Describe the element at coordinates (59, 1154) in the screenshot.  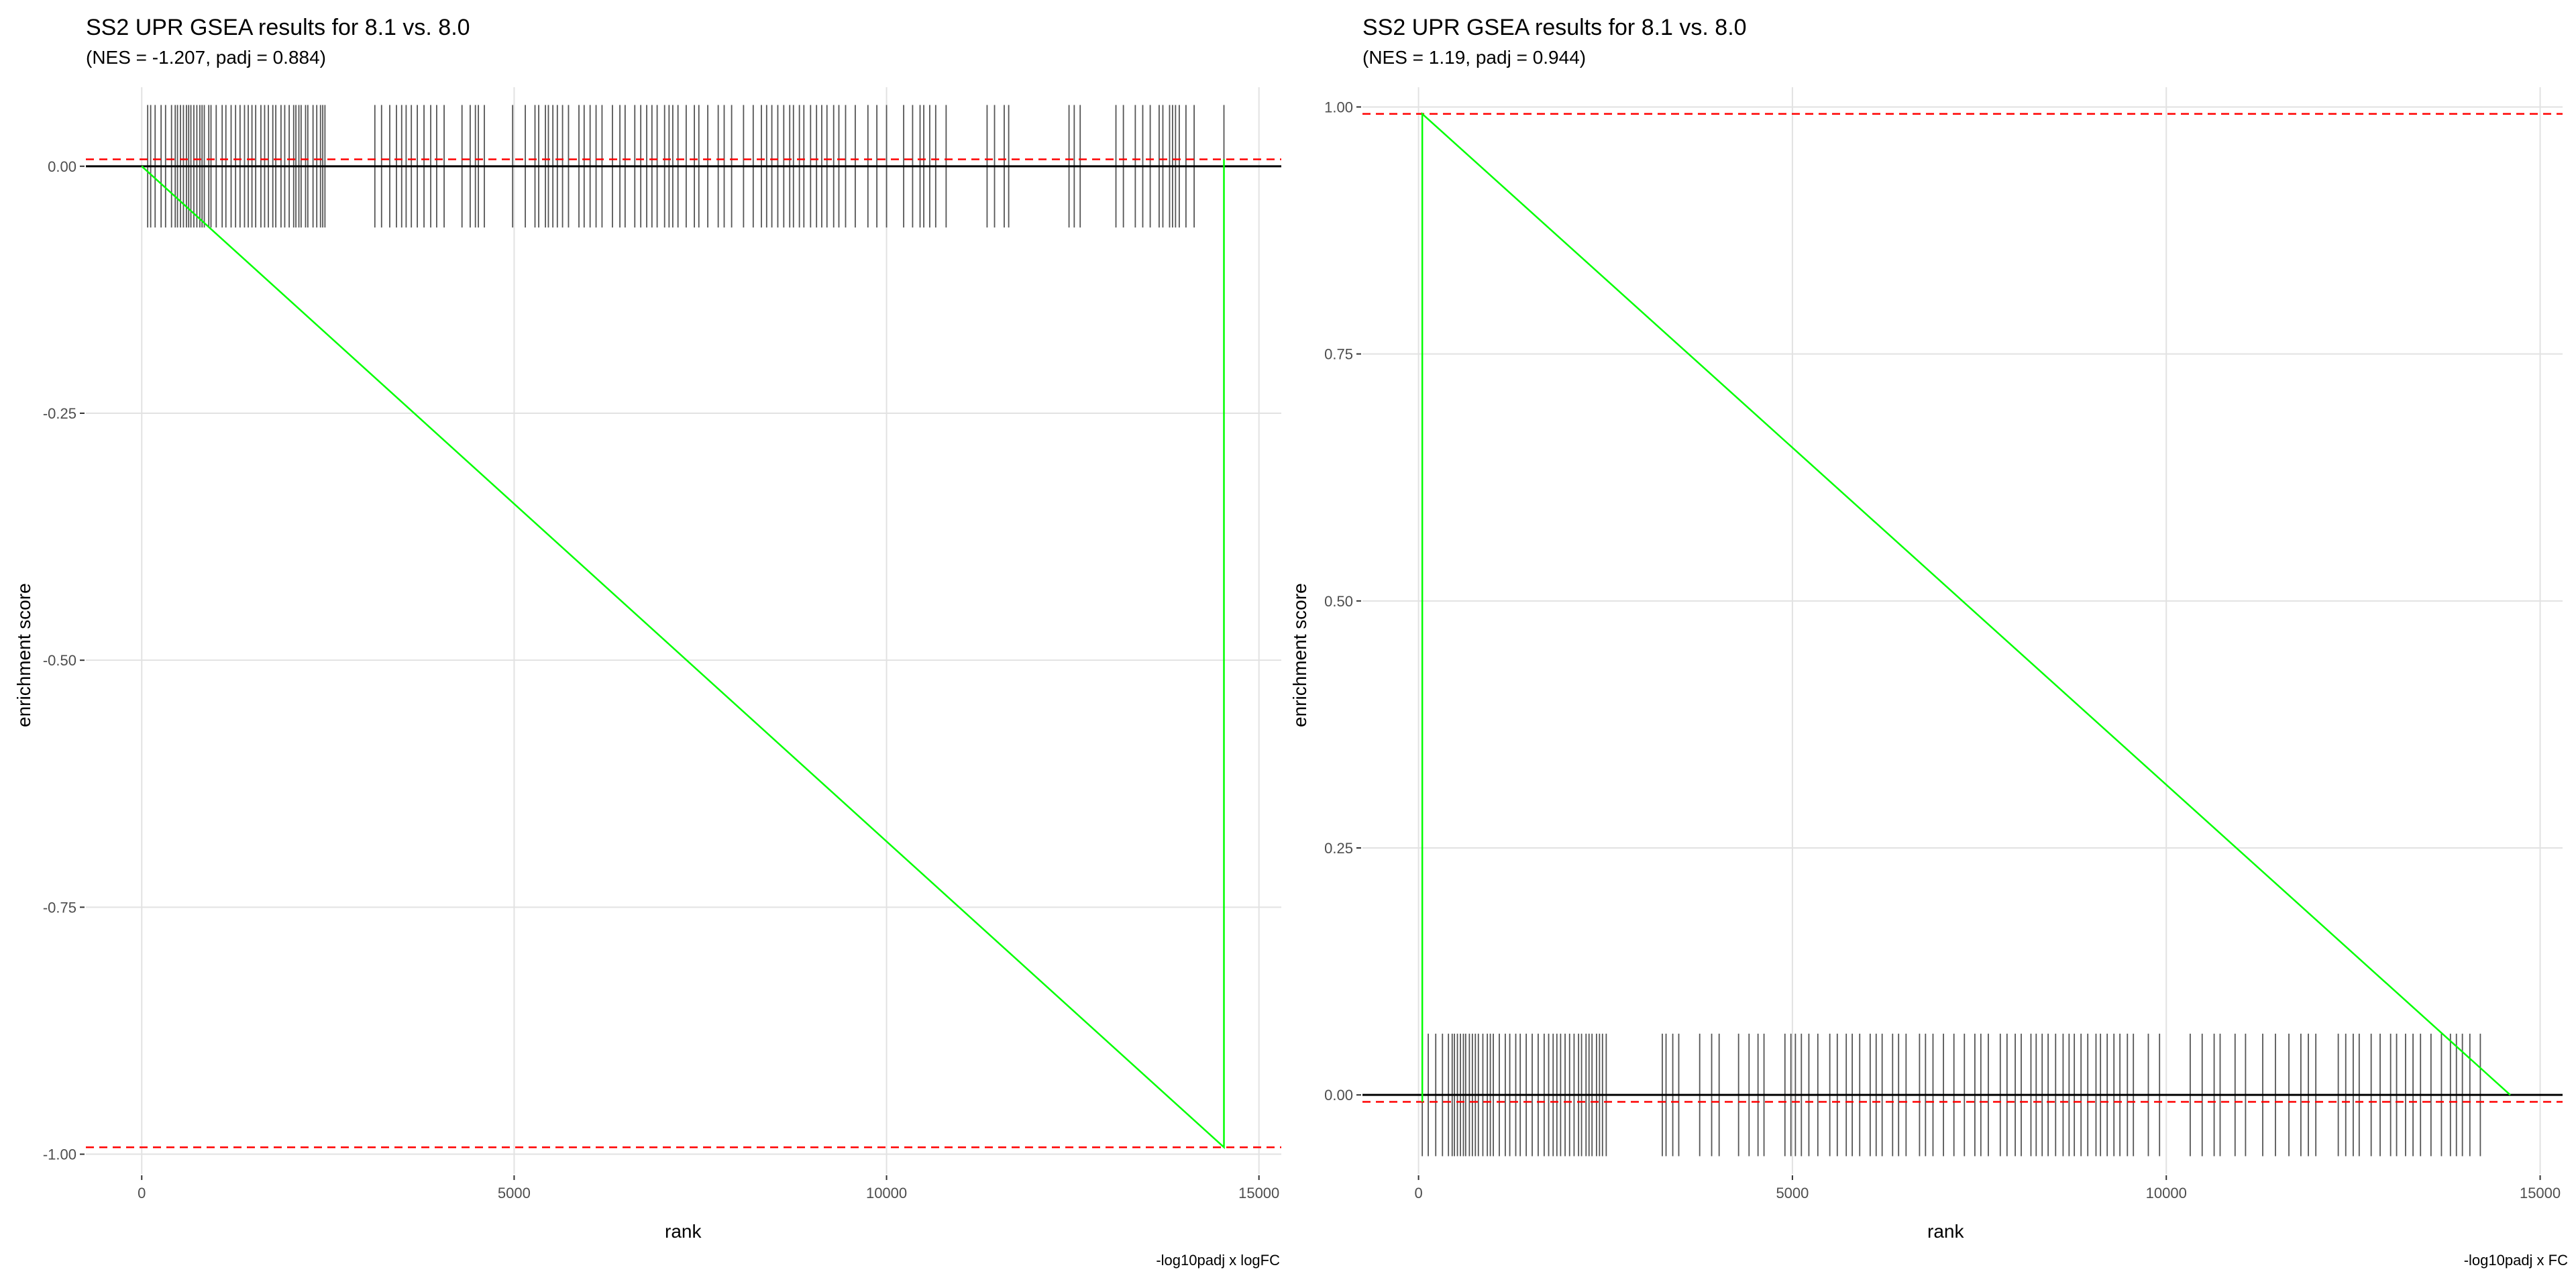
I see `y-tick-label: -1.00` at that location.